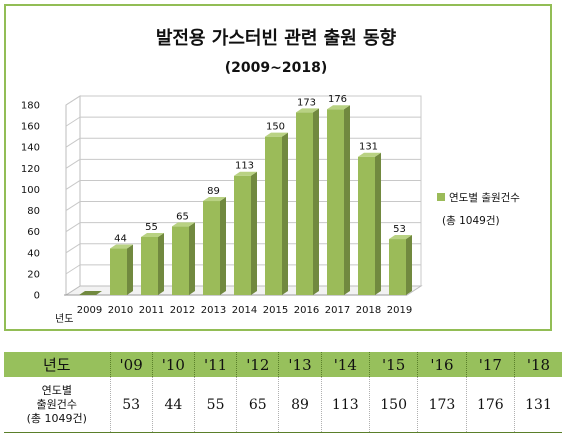 This screenshot has width=572, height=436. I want to click on y-tick-label: 120, so click(30, 169).